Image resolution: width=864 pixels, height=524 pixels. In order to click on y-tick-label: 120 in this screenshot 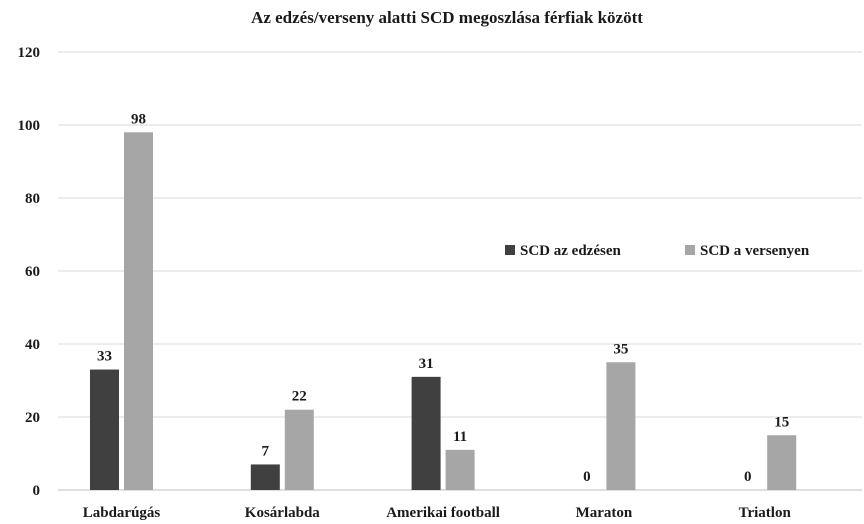, I will do `click(29, 53)`.